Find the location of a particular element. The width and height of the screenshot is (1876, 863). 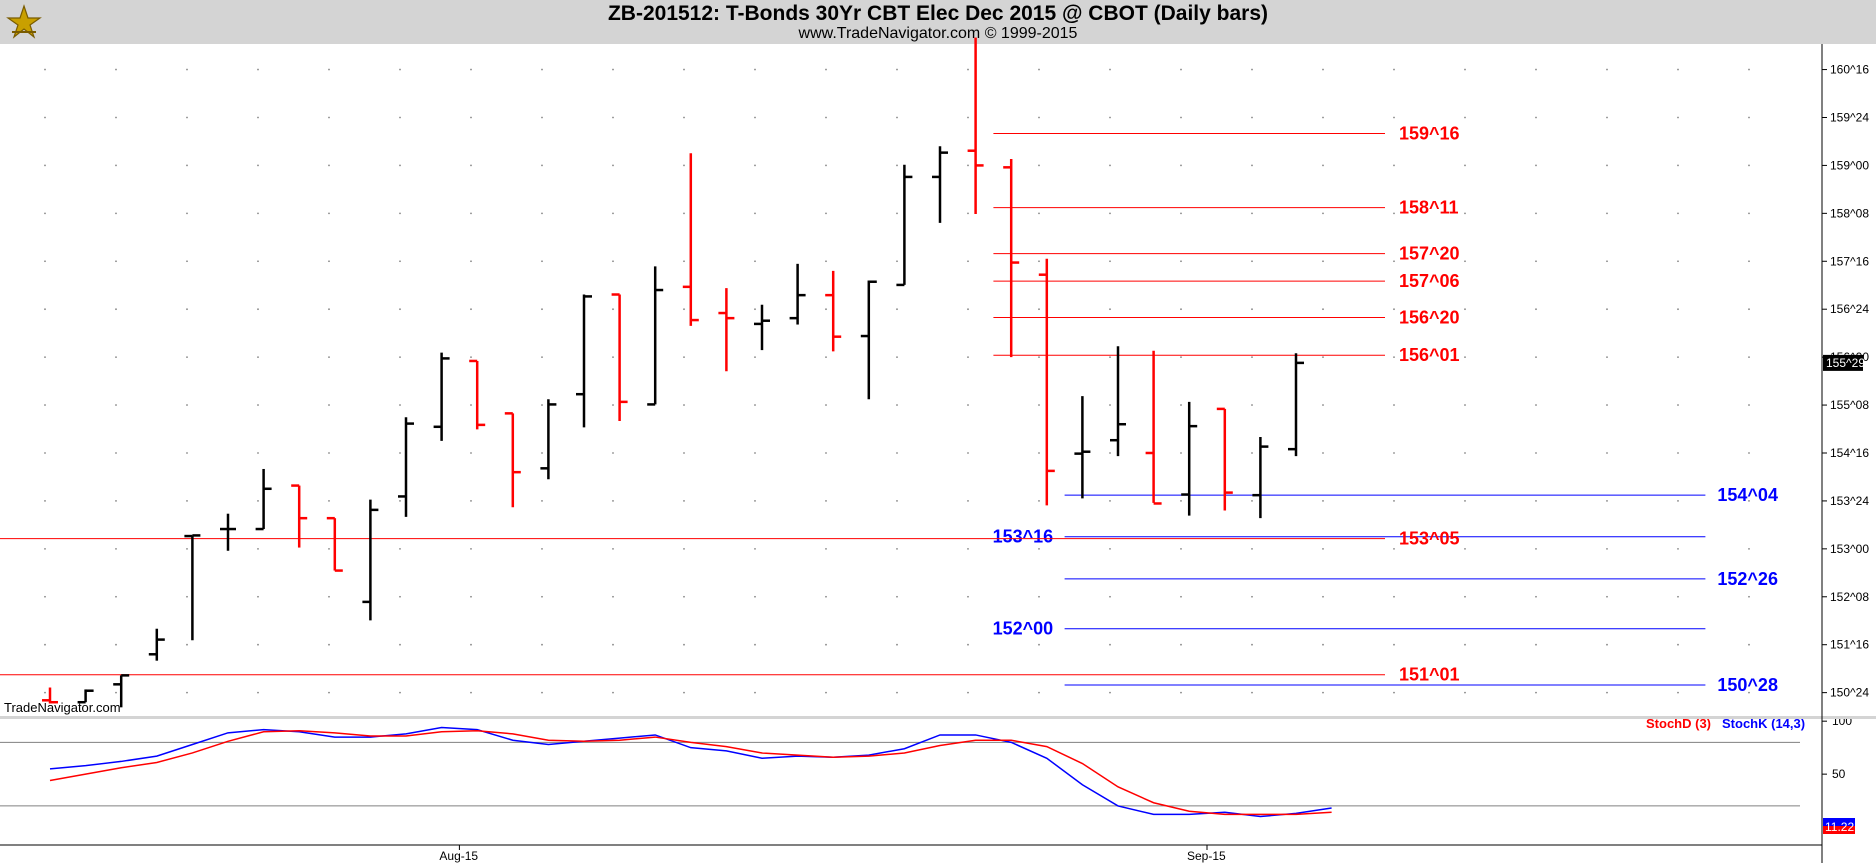

stochk-line is located at coordinates (690, 772).